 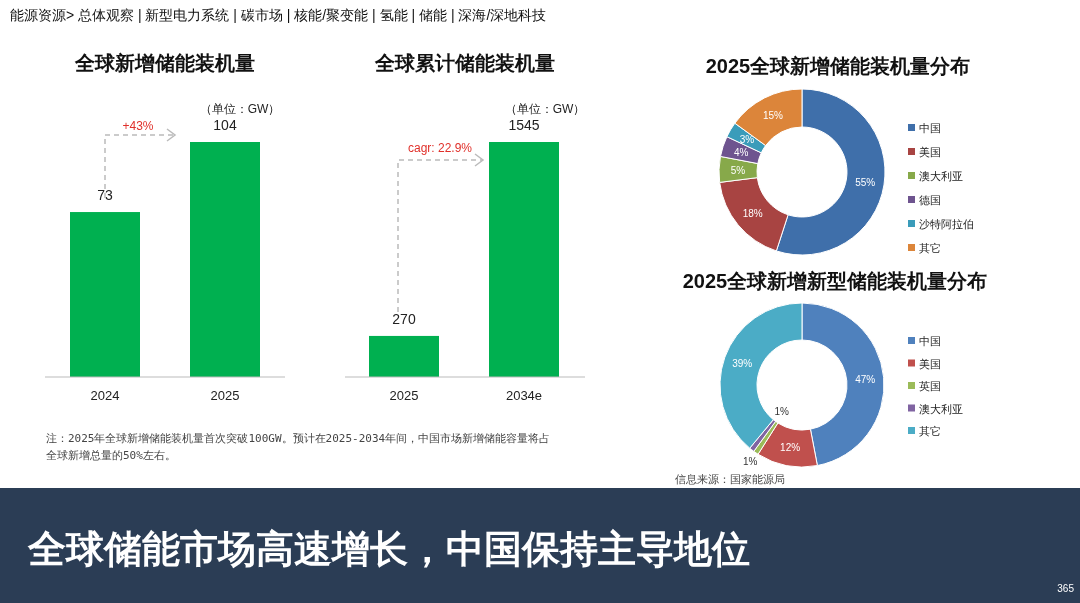 What do you see at coordinates (835, 281) in the screenshot?
I see `chart-title: 2025全球新增新型储能装机量分布` at bounding box center [835, 281].